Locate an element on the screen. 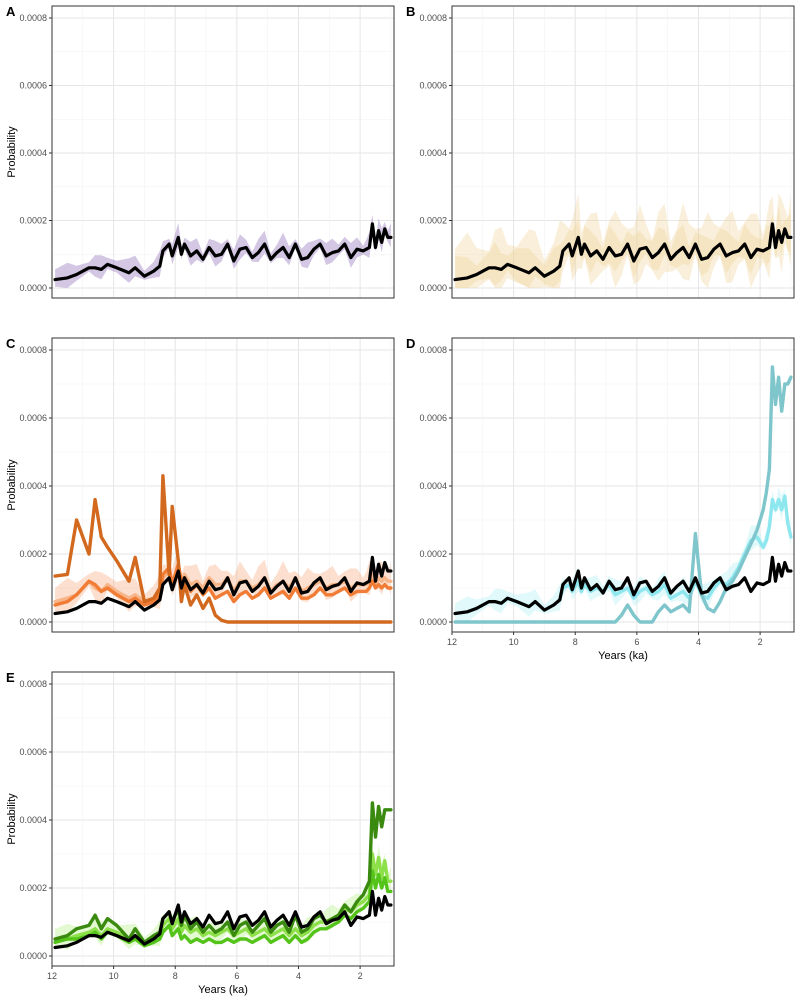 The width and height of the screenshot is (800, 1000). panel-tag-label: E is located at coordinates (10, 677).